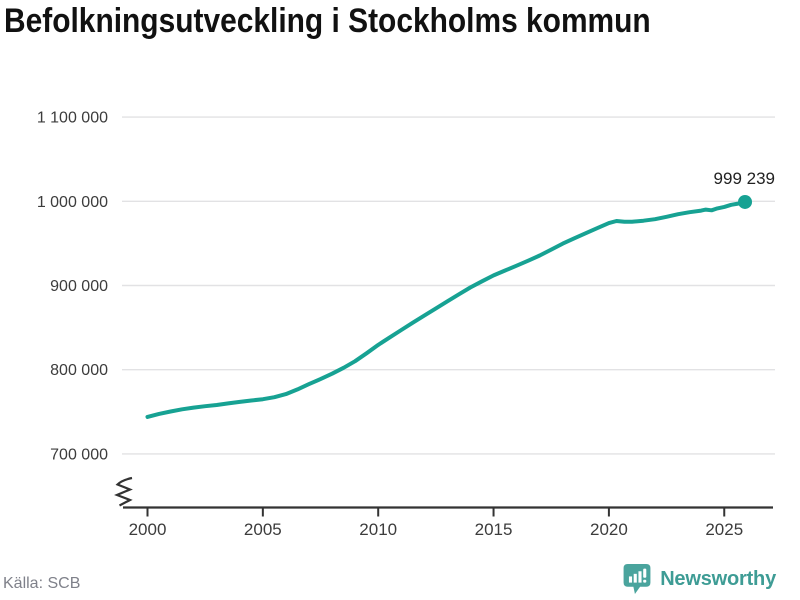 The image size is (800, 600). What do you see at coordinates (79, 454) in the screenshot?
I see `y-tick-label: 700 000` at bounding box center [79, 454].